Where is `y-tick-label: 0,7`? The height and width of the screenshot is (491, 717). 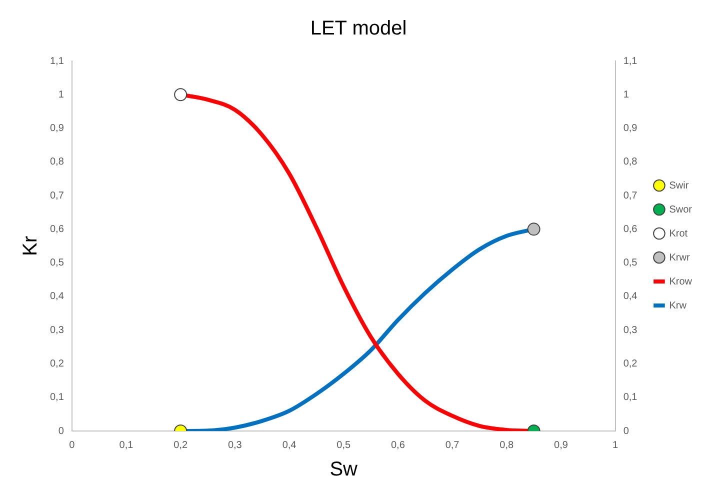
y-tick-label: 0,7 is located at coordinates (57, 196).